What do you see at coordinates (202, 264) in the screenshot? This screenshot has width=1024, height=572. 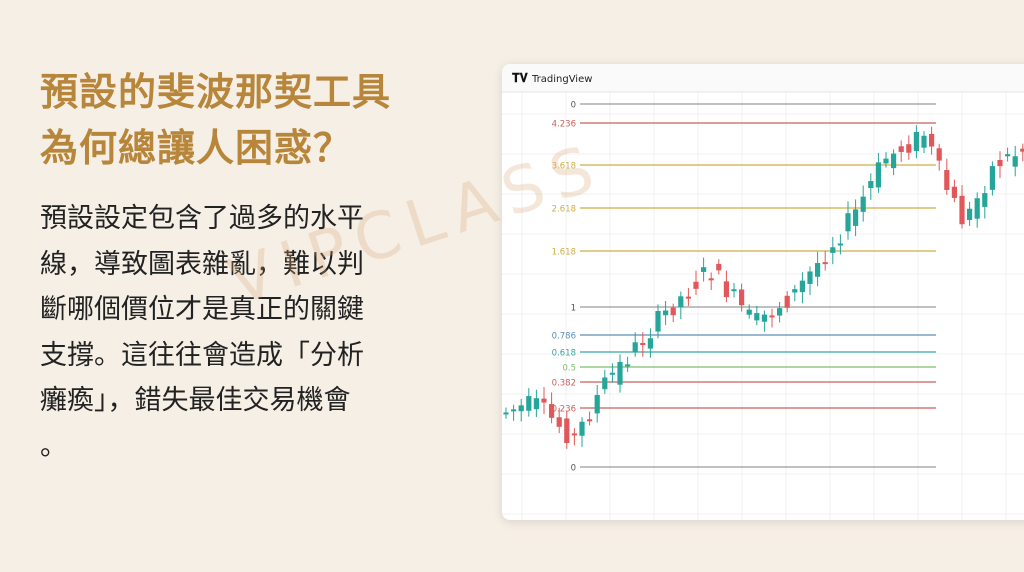 I see `body-line: 線，導致圖表雜亂，難以判` at bounding box center [202, 264].